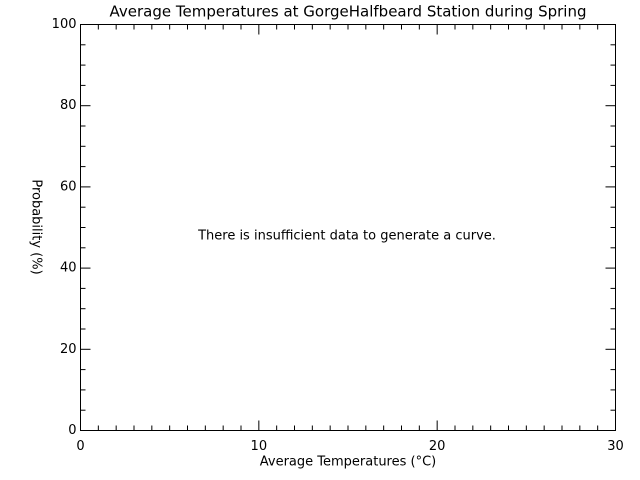  What do you see at coordinates (68, 105) in the screenshot?
I see `y-tick-label: 80` at bounding box center [68, 105].